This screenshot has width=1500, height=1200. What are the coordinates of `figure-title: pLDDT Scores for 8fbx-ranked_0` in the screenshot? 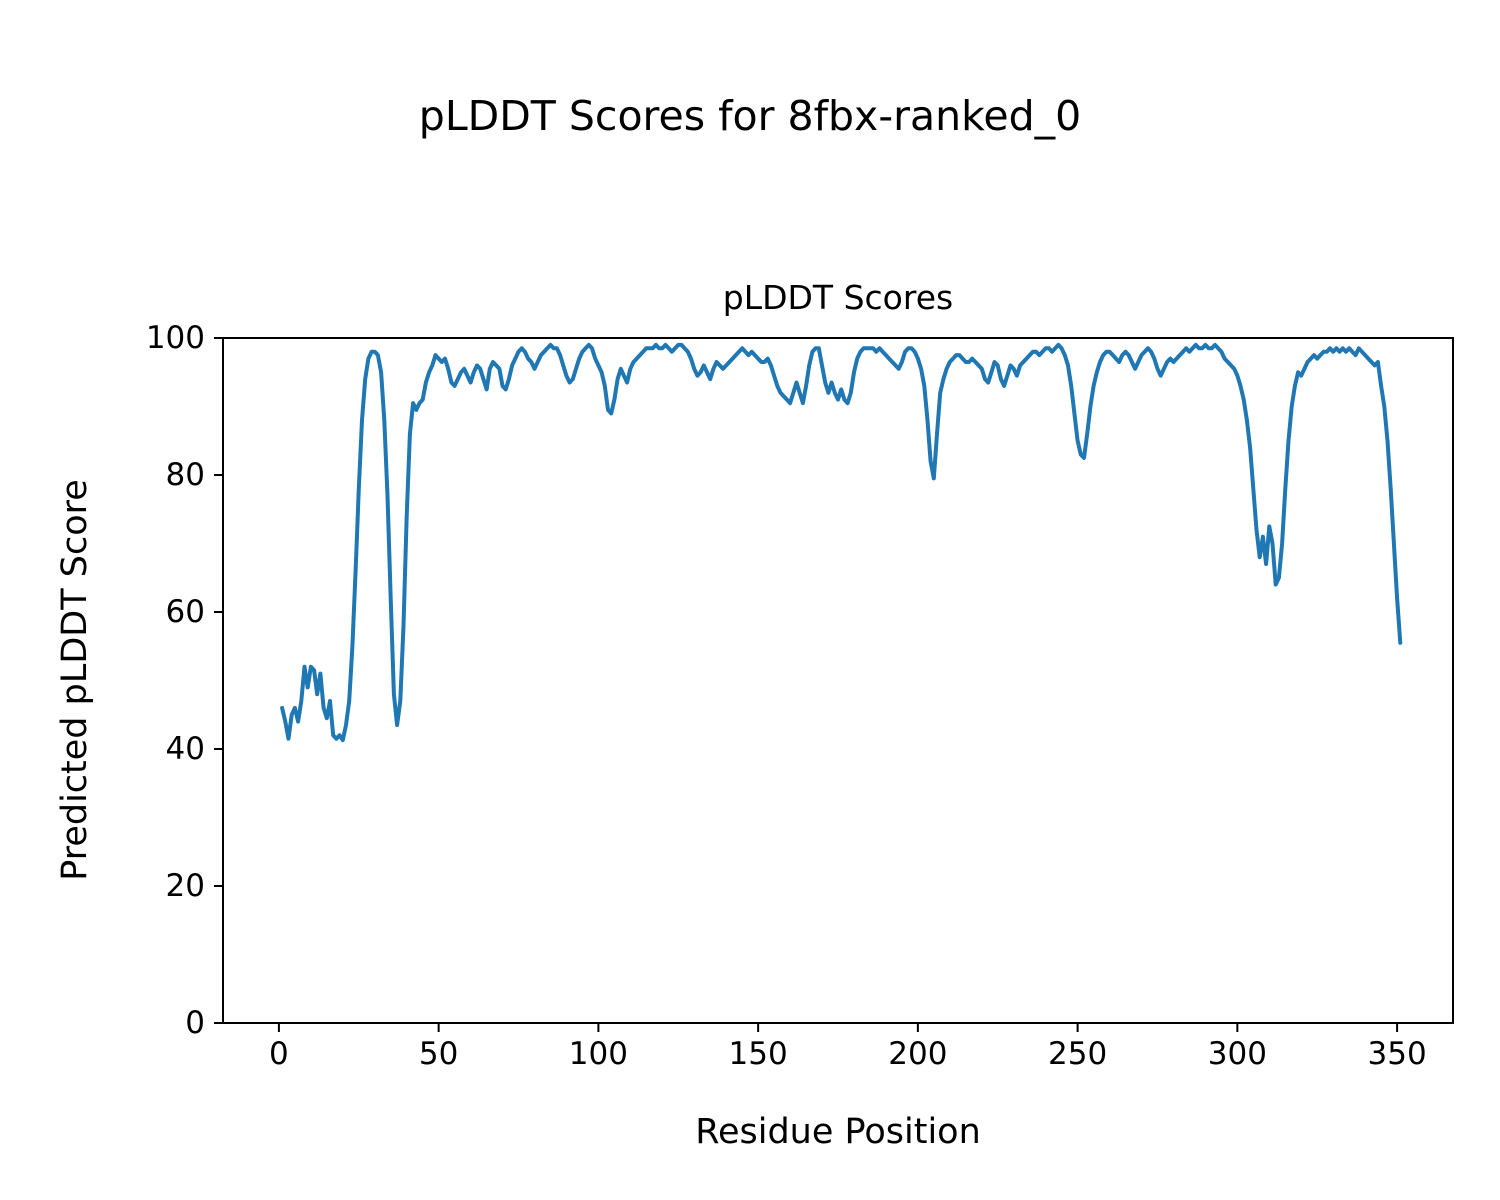 It's located at (750, 116).